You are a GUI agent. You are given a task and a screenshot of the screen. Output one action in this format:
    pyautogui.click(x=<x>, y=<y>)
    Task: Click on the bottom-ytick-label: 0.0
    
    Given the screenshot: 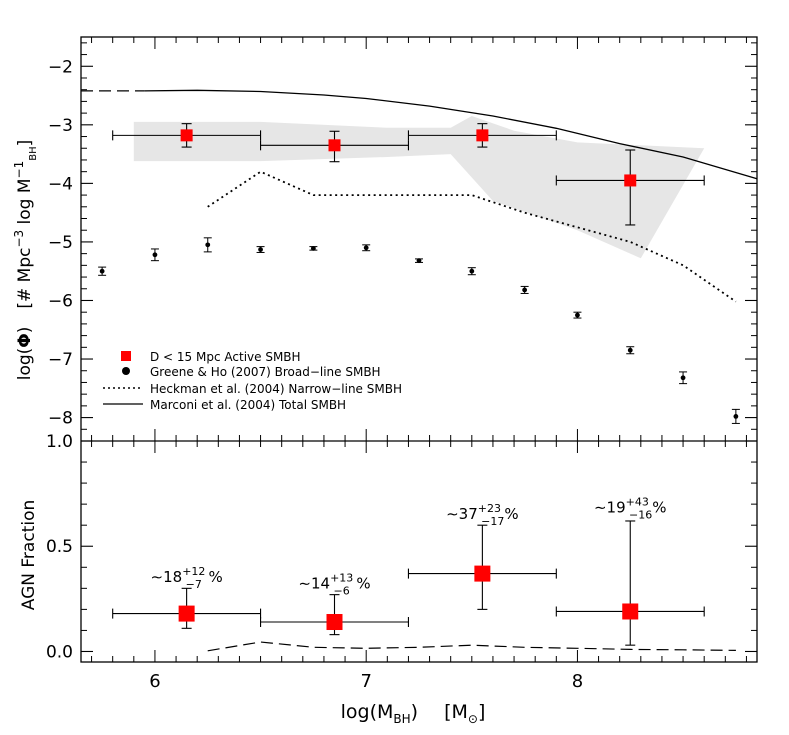 What is the action you would take?
    pyautogui.click(x=59, y=652)
    